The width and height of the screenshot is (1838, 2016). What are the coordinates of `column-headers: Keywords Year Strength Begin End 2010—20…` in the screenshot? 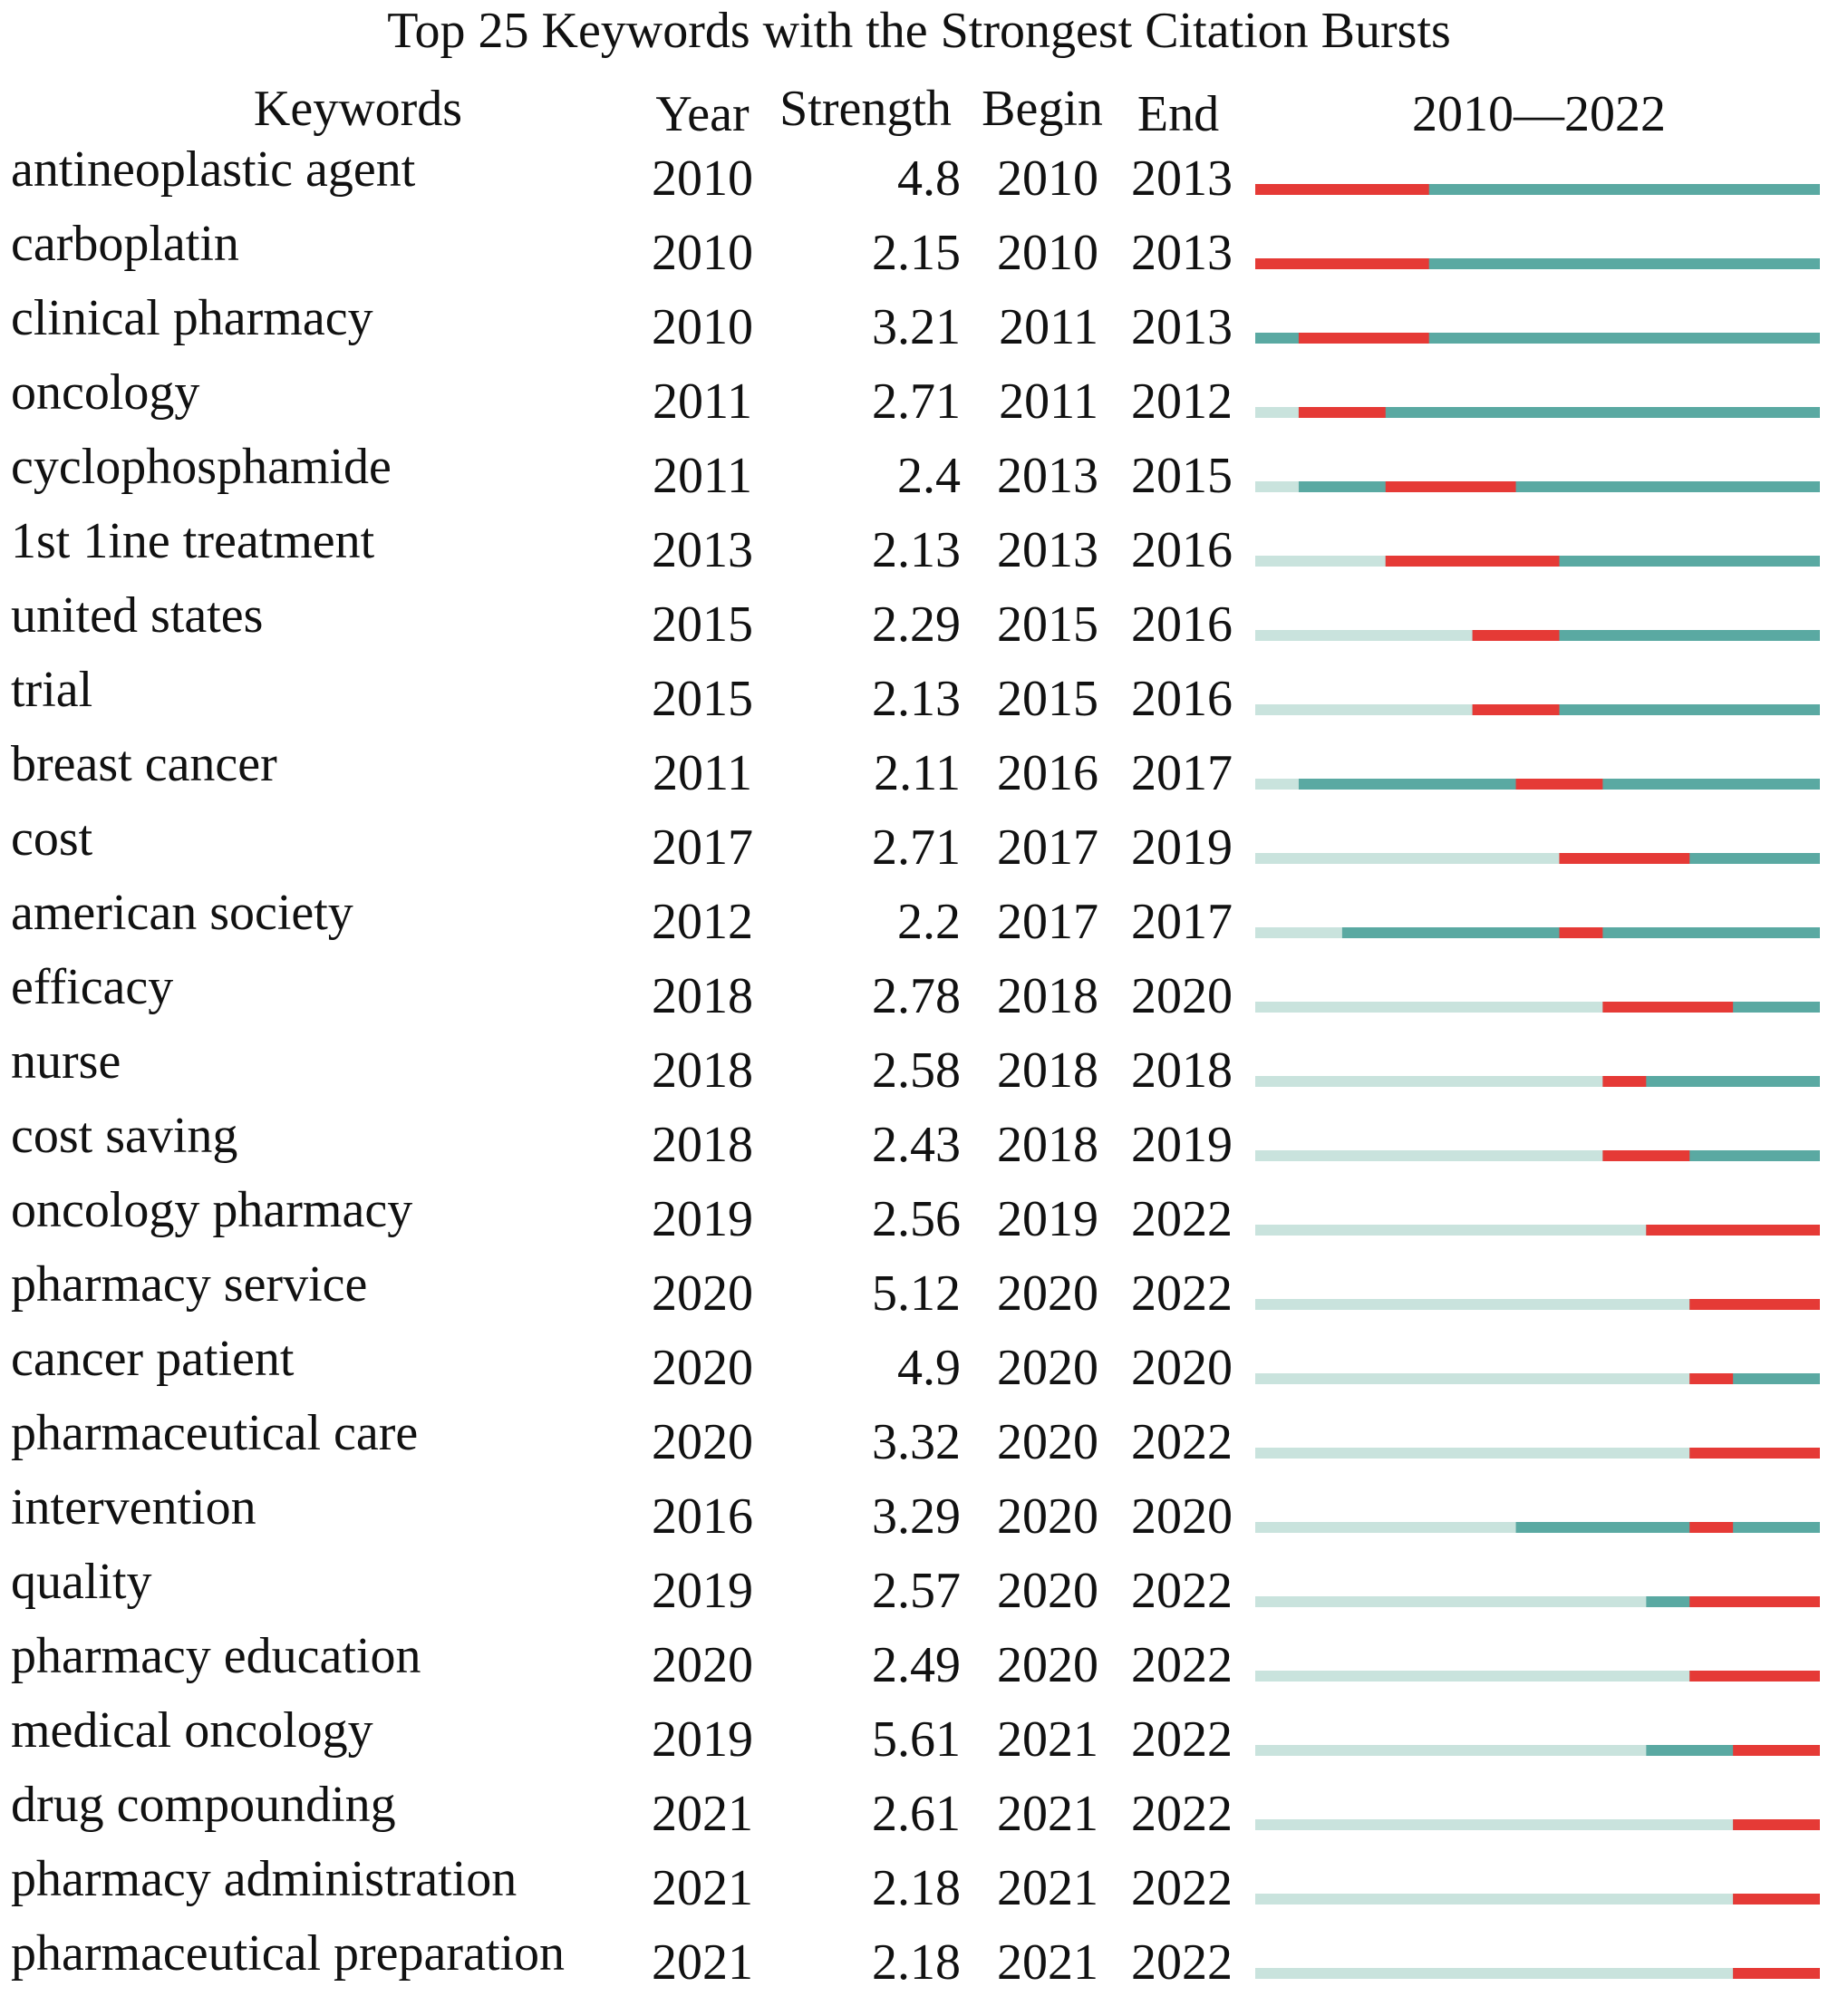 It's located at (960, 112).